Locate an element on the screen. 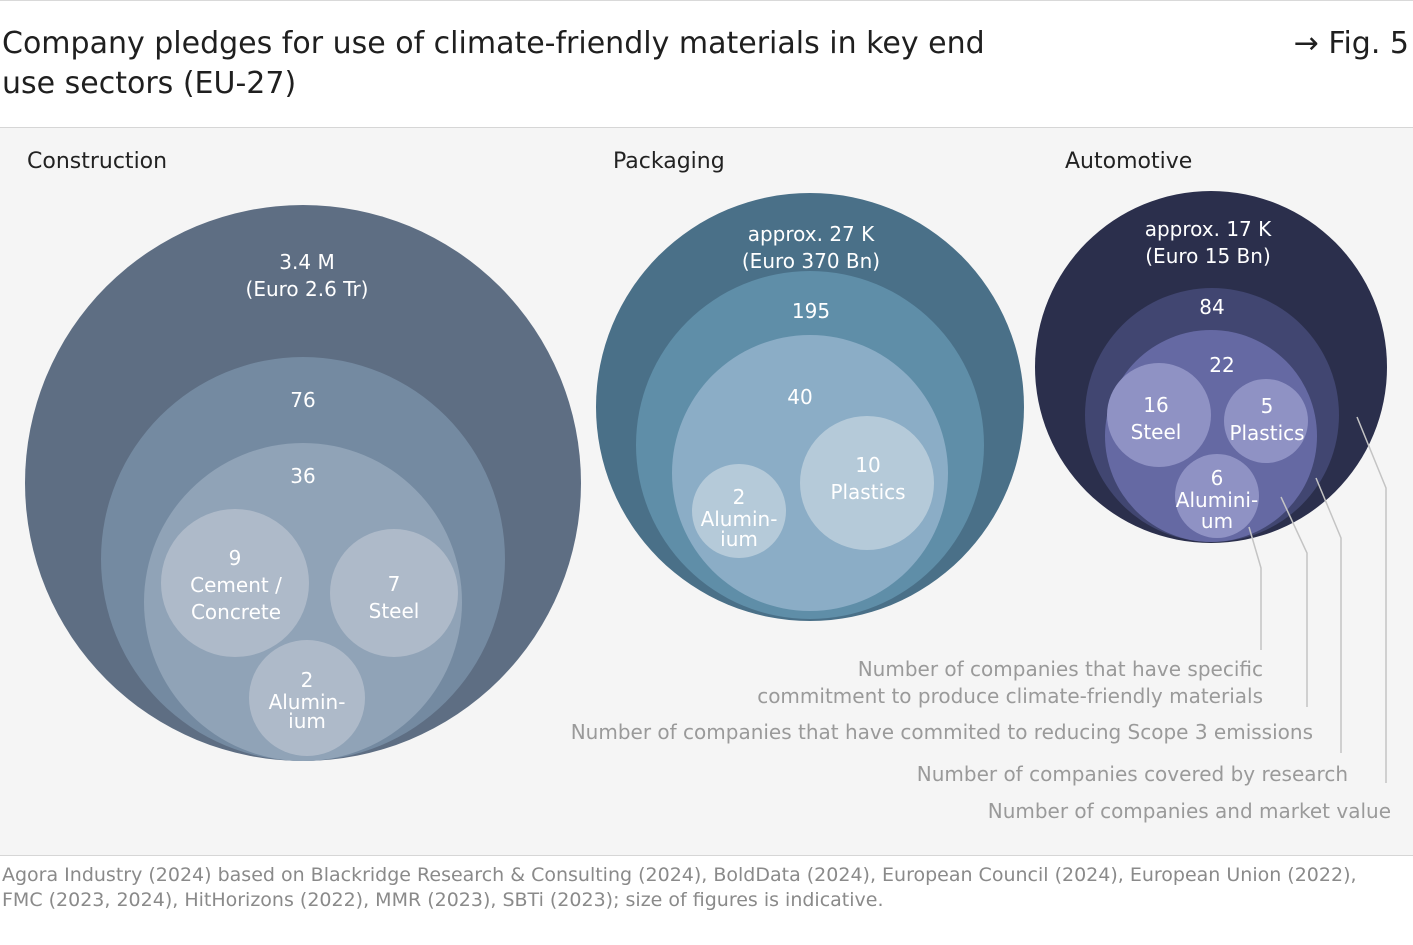  top-rule is located at coordinates (706, 0).